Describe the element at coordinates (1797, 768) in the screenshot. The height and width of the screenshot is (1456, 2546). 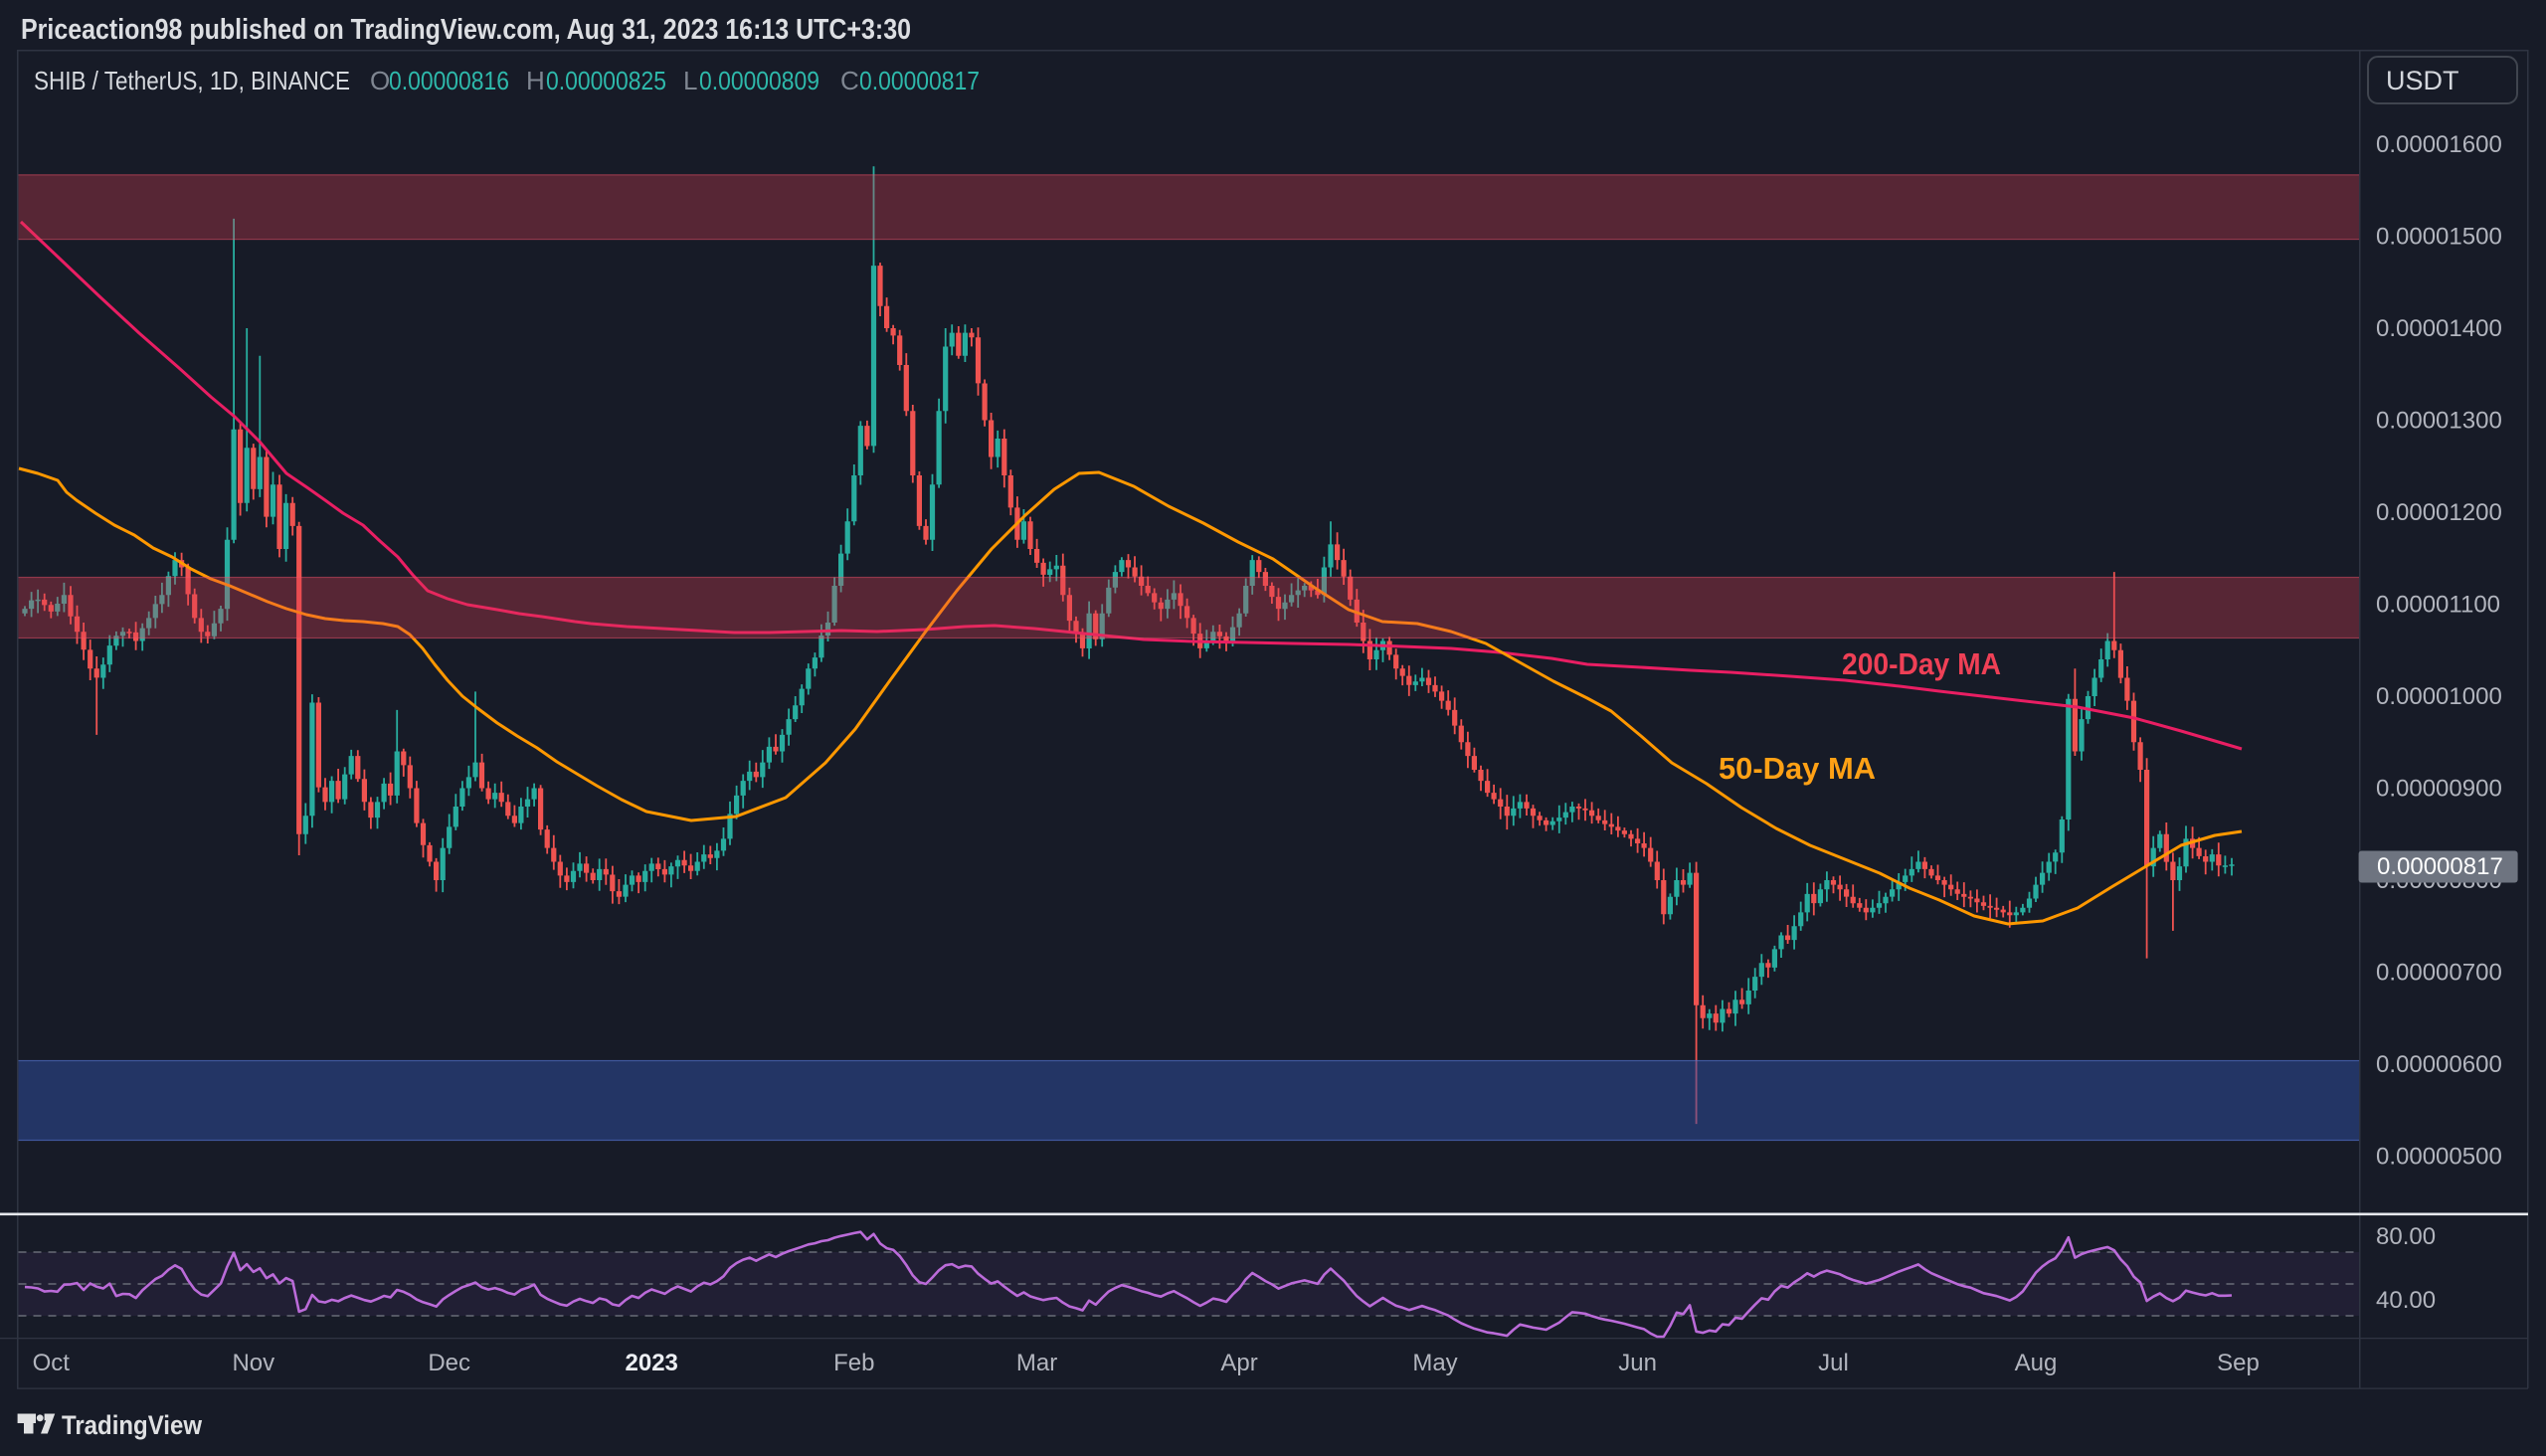
I see `svg-text: 50-Day MA` at that location.